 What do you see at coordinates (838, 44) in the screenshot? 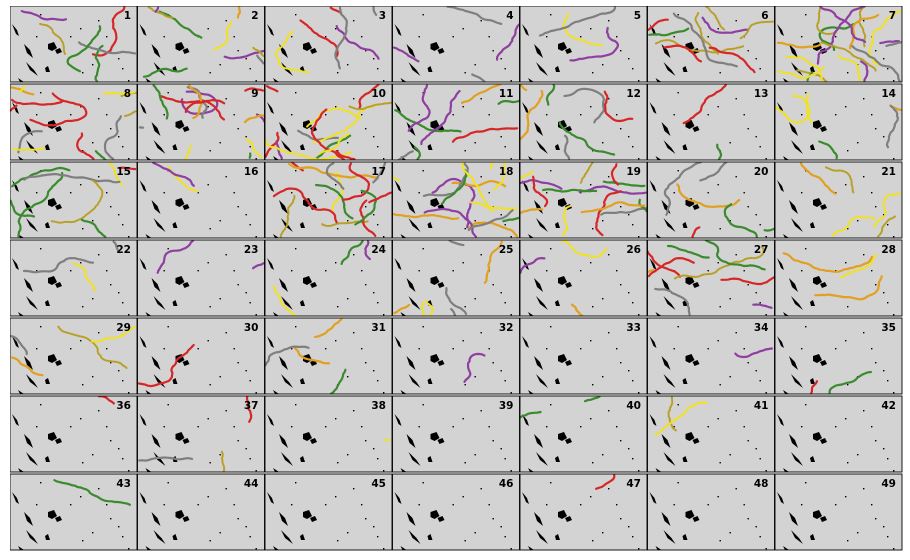
I see `panel-7: 7` at bounding box center [838, 44].